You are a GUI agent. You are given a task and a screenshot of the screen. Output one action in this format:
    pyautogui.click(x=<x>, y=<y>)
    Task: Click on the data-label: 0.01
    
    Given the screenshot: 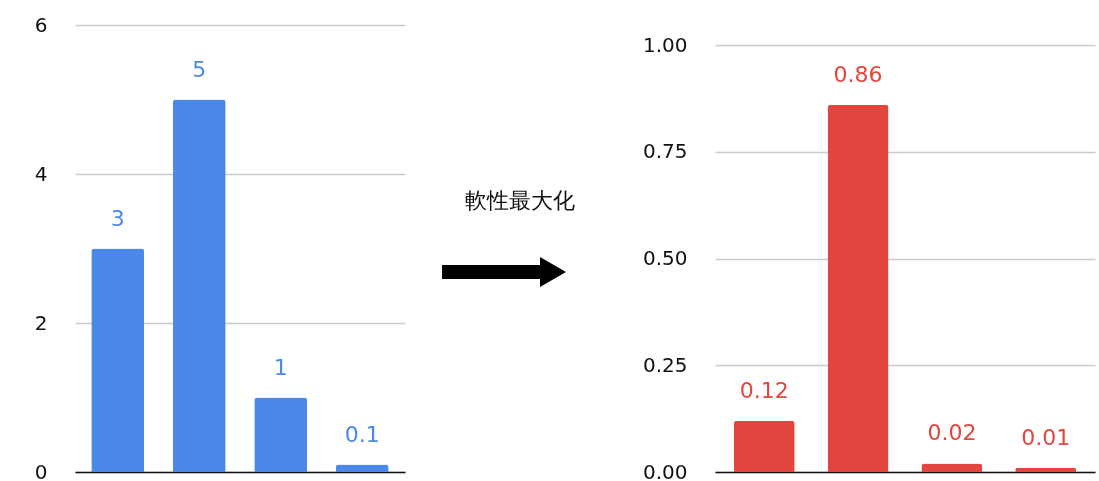 What is the action you would take?
    pyautogui.click(x=1046, y=437)
    